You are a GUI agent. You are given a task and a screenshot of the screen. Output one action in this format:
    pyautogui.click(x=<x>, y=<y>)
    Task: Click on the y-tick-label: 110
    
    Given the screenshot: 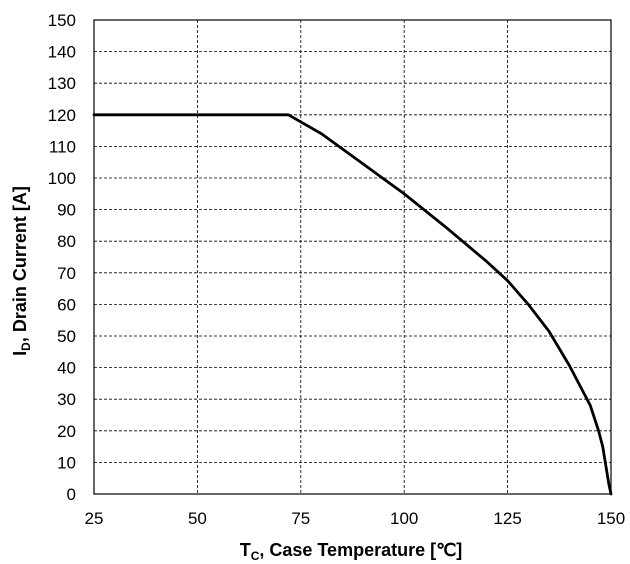 What is the action you would take?
    pyautogui.click(x=62, y=146)
    